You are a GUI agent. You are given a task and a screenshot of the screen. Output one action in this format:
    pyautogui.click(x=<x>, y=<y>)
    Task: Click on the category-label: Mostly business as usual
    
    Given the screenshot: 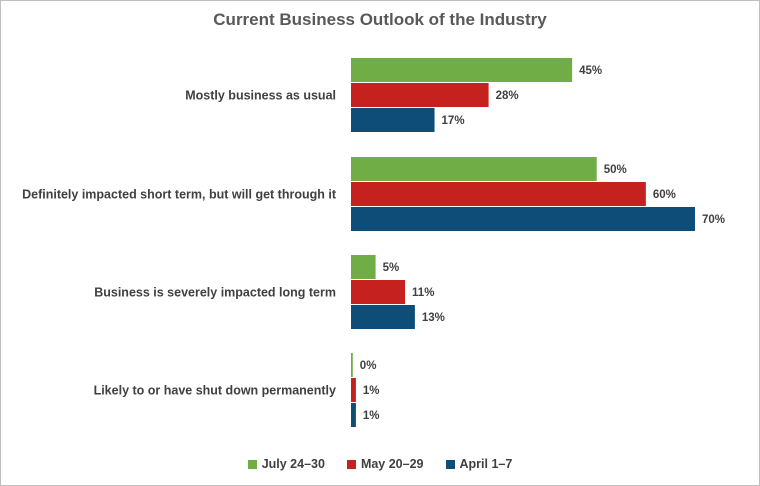 What is the action you would take?
    pyautogui.click(x=260, y=96)
    